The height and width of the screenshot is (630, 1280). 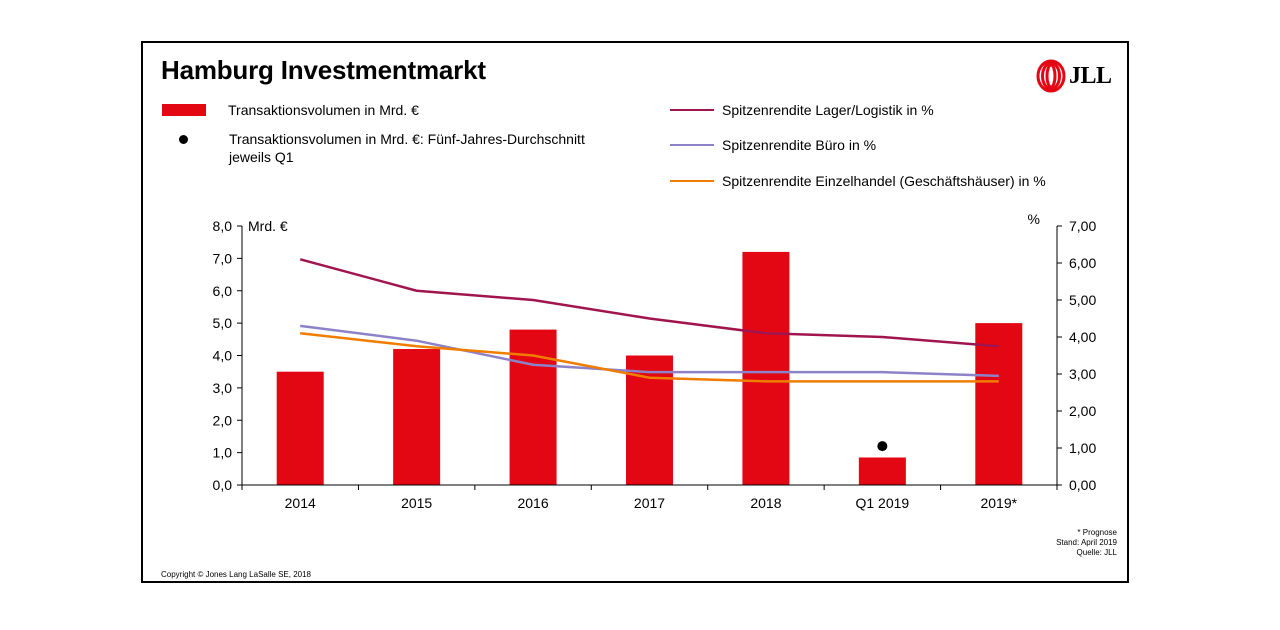 I want to click on legend-item-buero: Spitzenrendite Büro in %, so click(x=773, y=145).